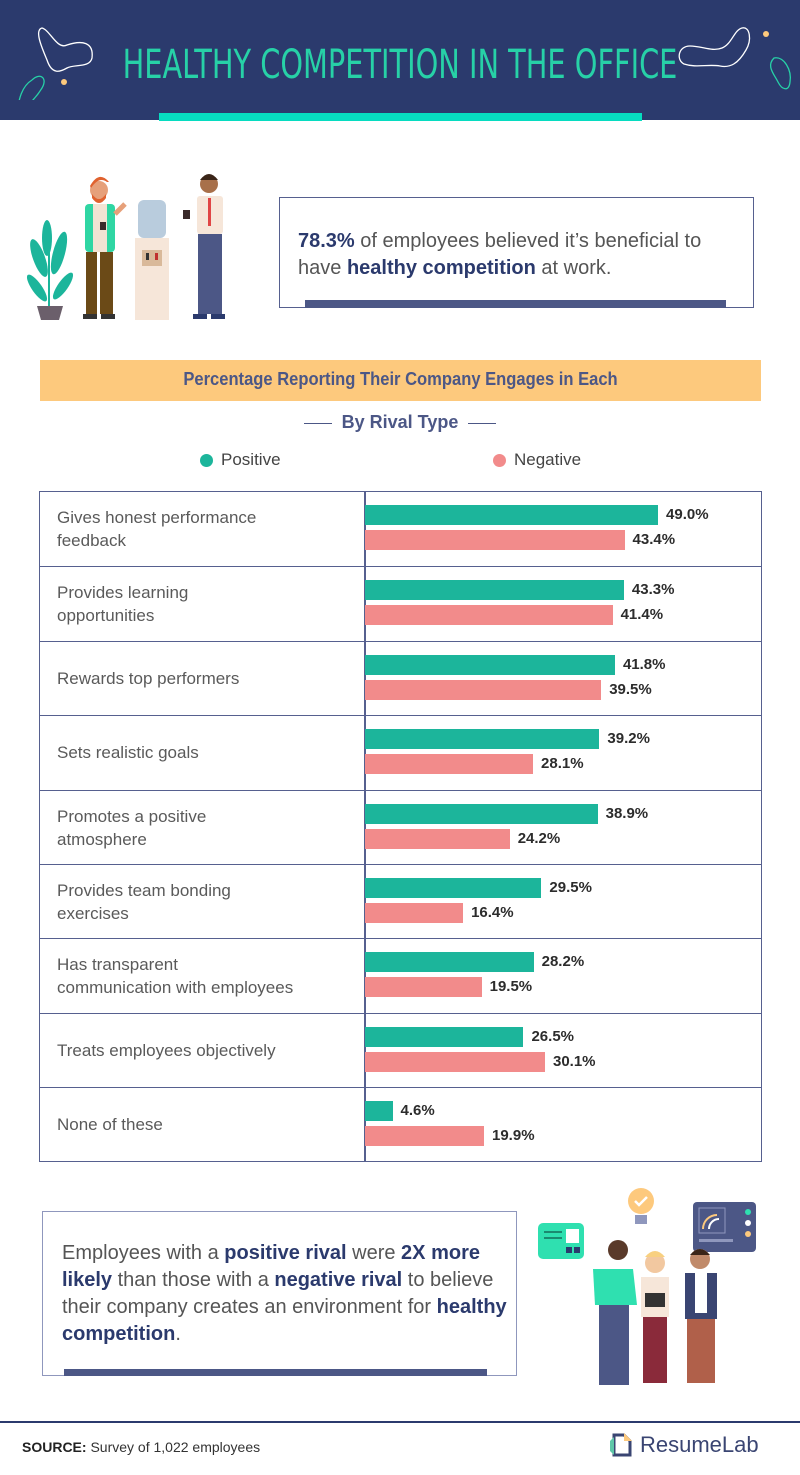 This screenshot has height=1475, width=800. I want to click on note-emphasis: healthy competition, so click(284, 1320).